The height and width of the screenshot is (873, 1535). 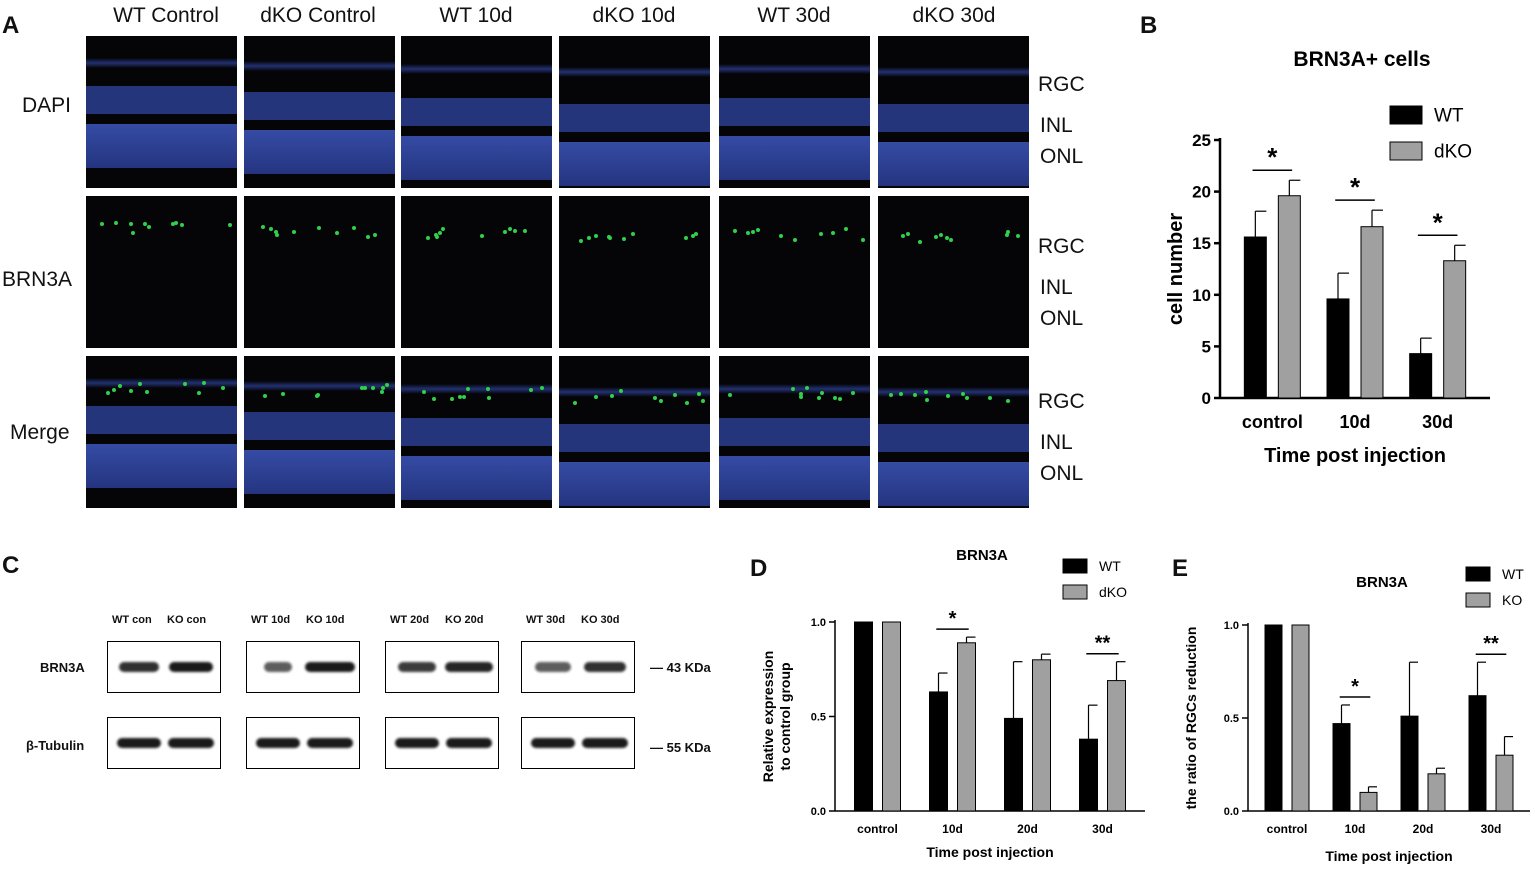 I want to click on lane-label: WT 10d, so click(x=271, y=620).